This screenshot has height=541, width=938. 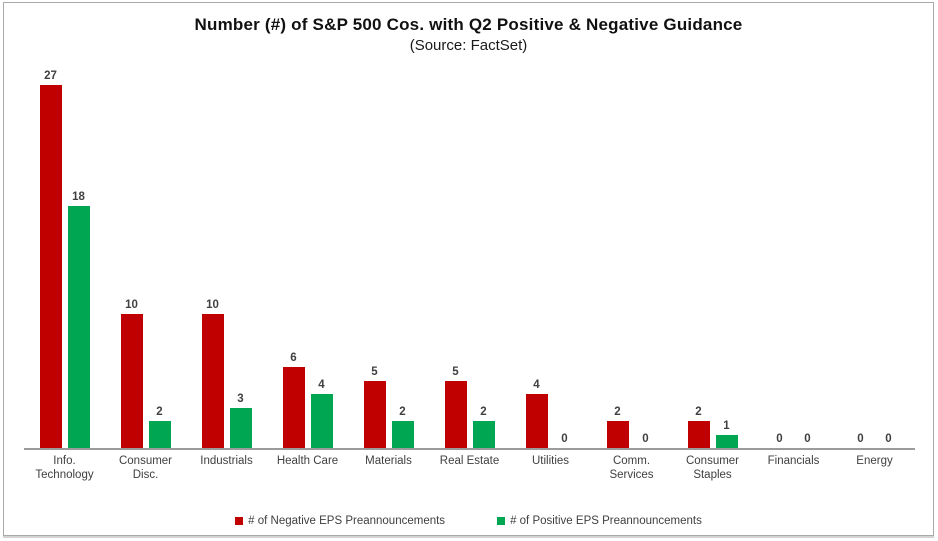 I want to click on bar-group: 27 18, so click(x=64, y=251).